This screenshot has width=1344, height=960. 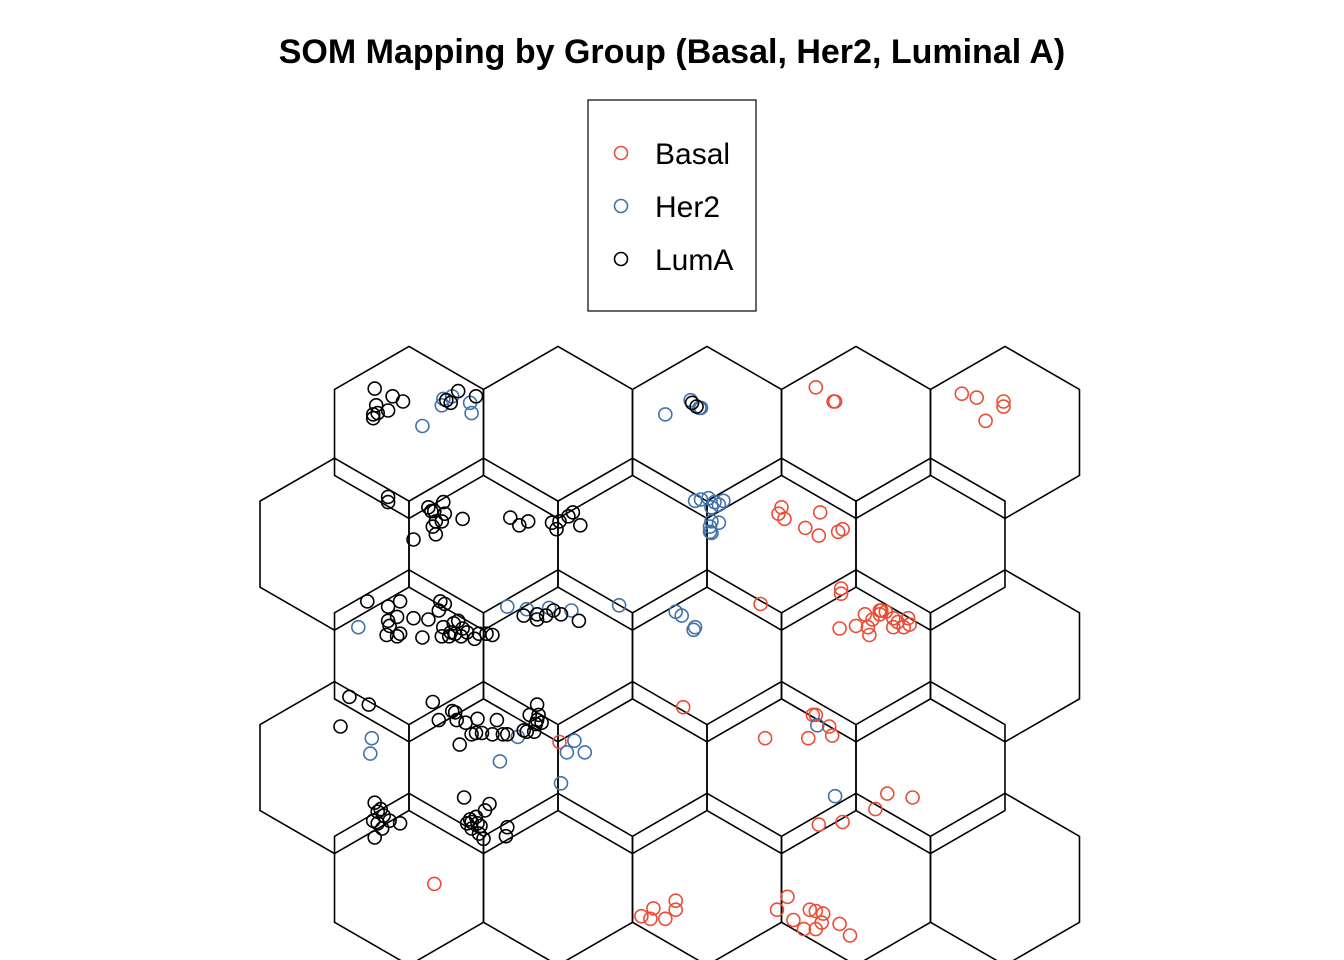 I want to click on series-luma, so click(x=518, y=614).